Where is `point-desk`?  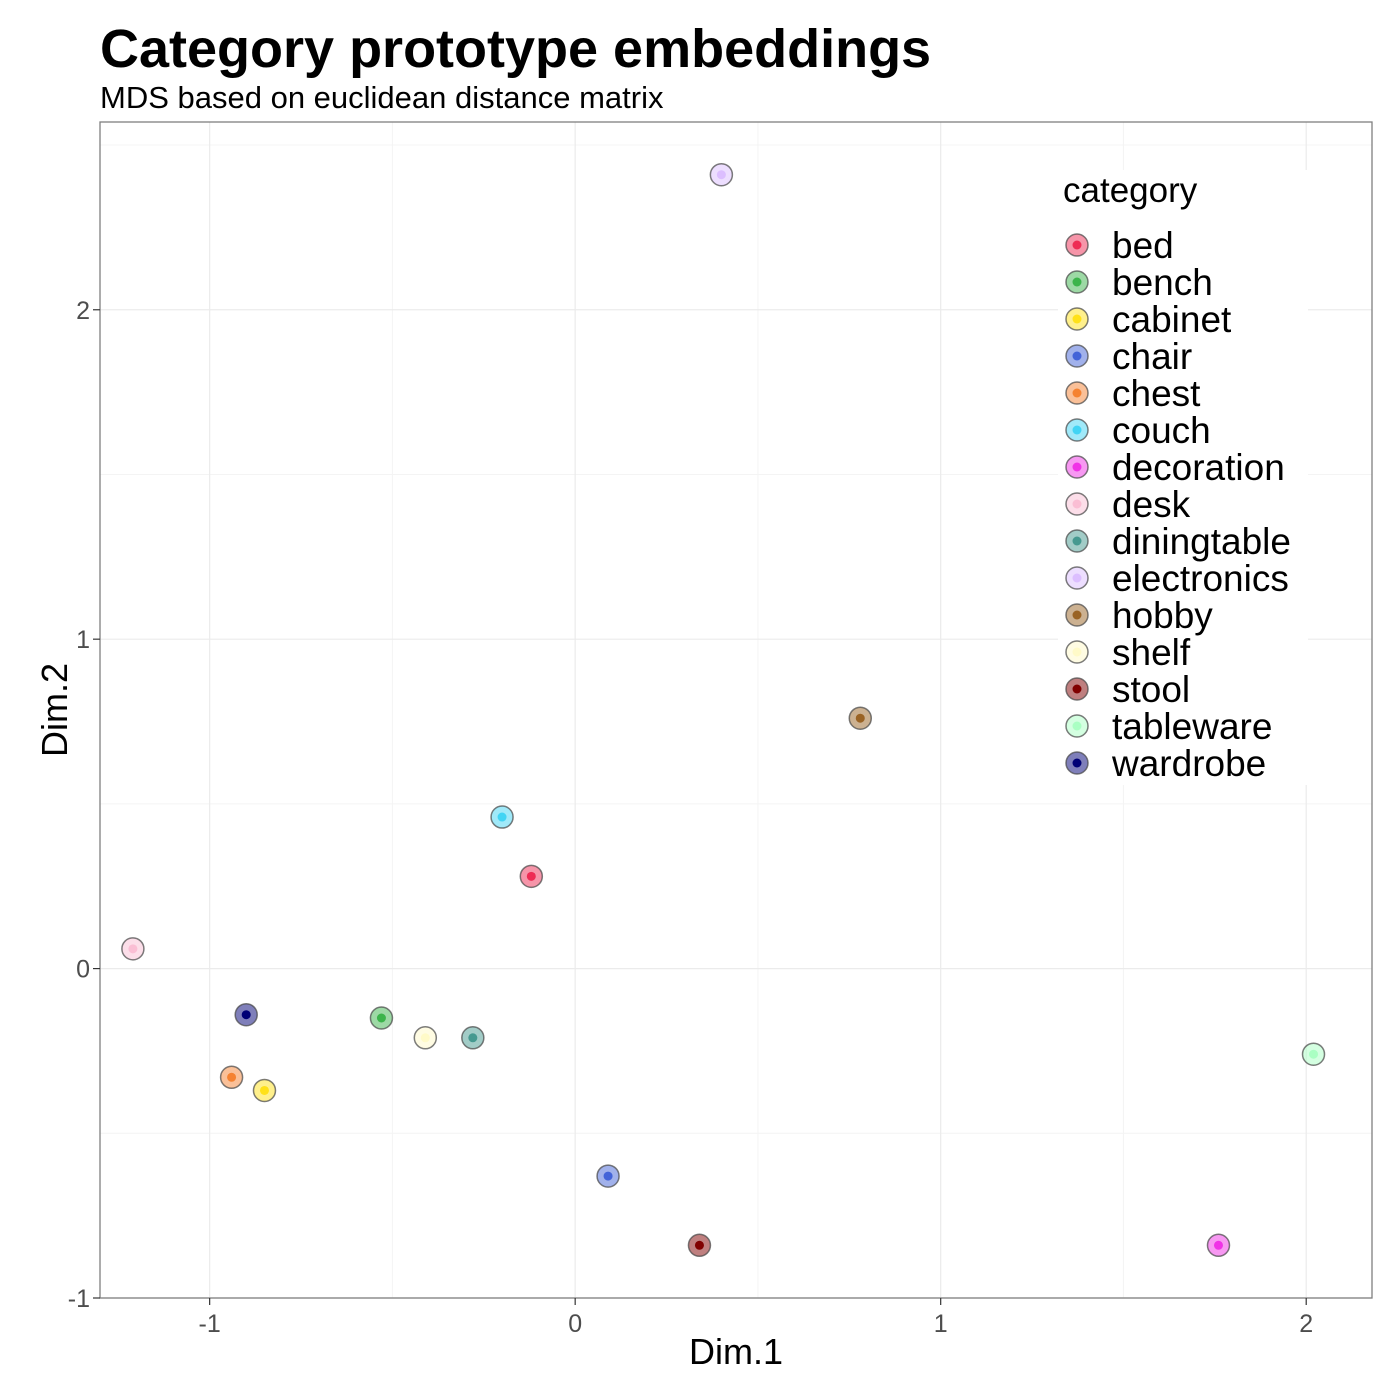
point-desk is located at coordinates (133, 949).